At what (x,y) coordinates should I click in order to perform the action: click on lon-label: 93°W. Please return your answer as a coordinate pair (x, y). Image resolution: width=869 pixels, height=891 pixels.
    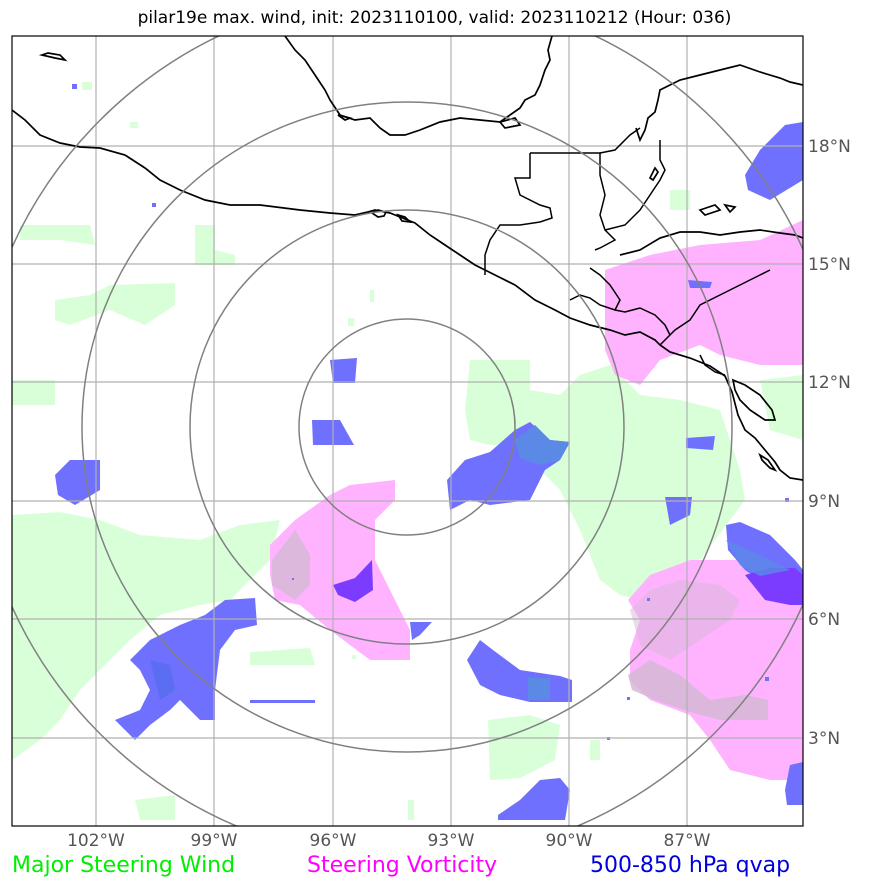
    Looking at the image, I should click on (451, 841).